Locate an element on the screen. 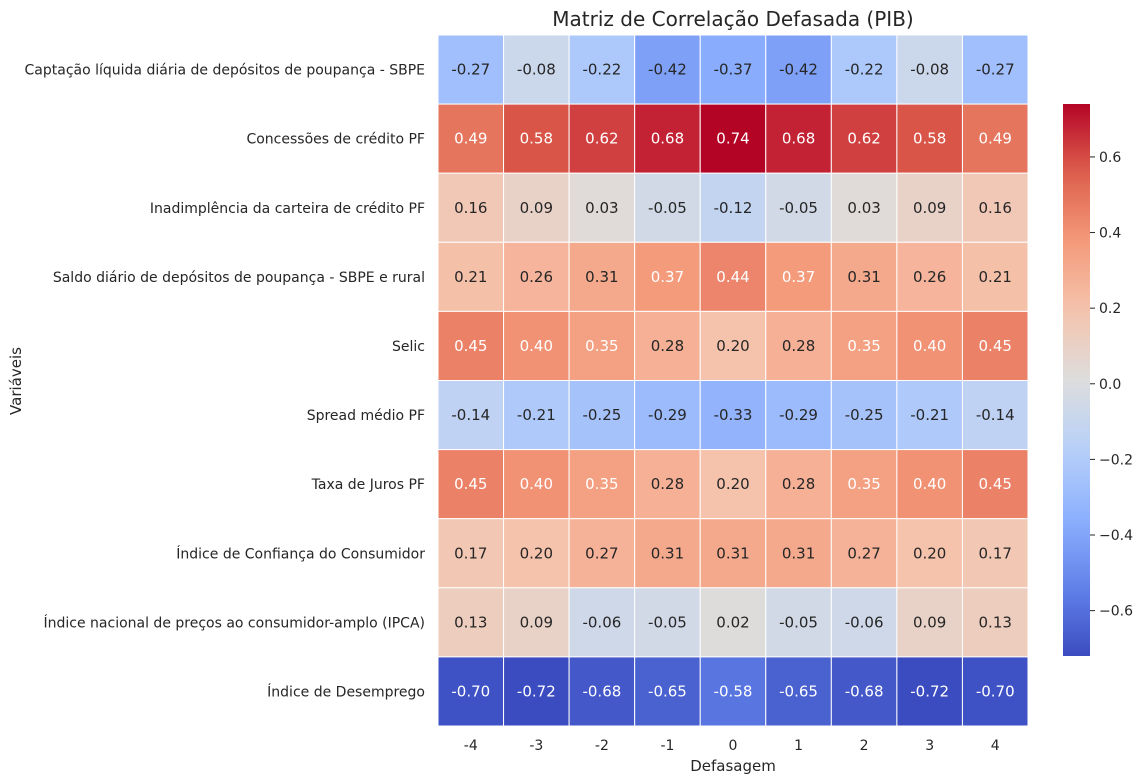 The height and width of the screenshot is (784, 1144). colorbar-tick-label: 0.2 is located at coordinates (1110, 309).